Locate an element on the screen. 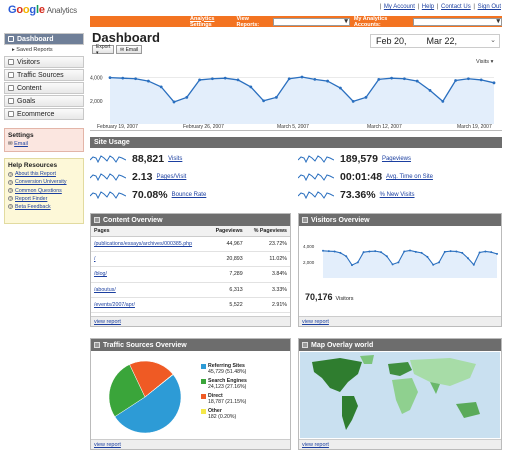 This screenshot has width=506, height=456. table-row: /blog/7,289 3.84% is located at coordinates (190, 274).